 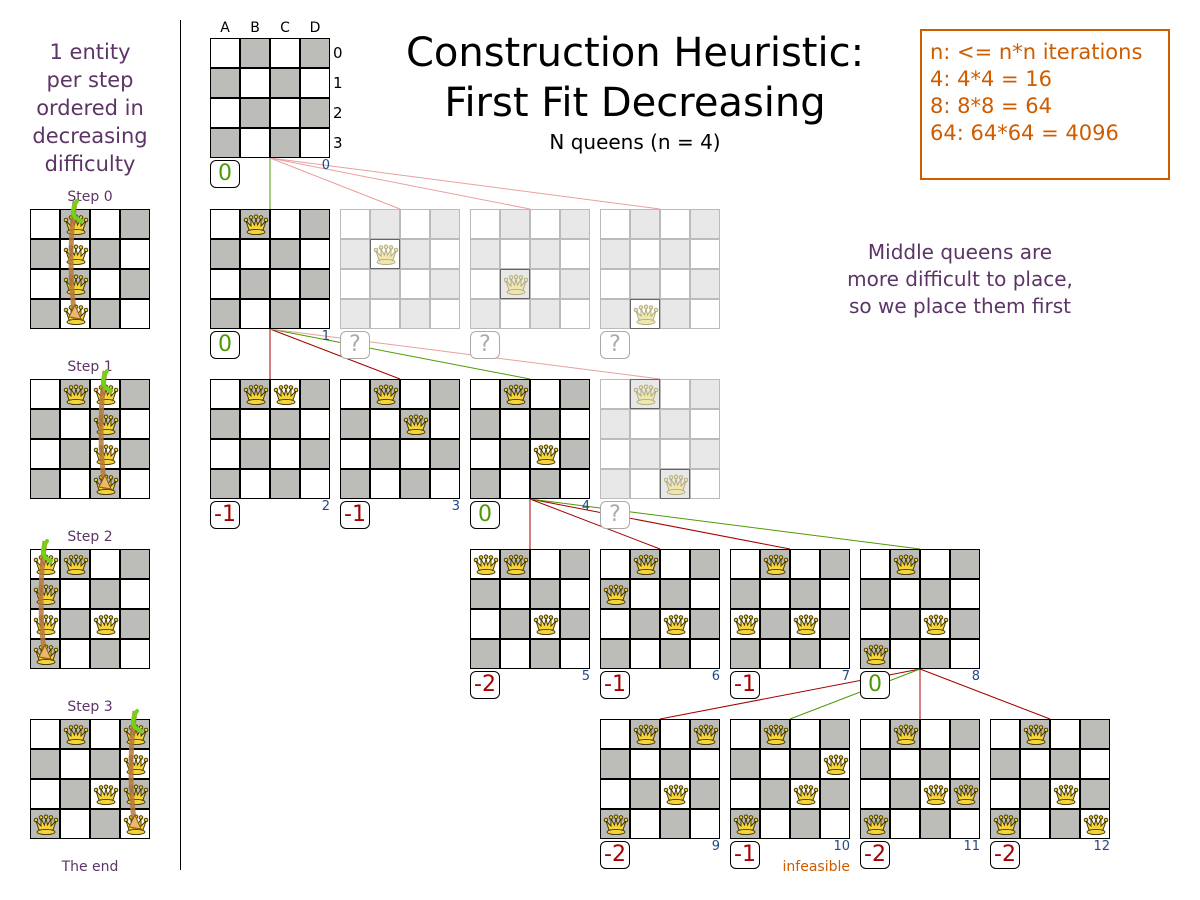 I want to click on node-number: 8, so click(x=975, y=676).